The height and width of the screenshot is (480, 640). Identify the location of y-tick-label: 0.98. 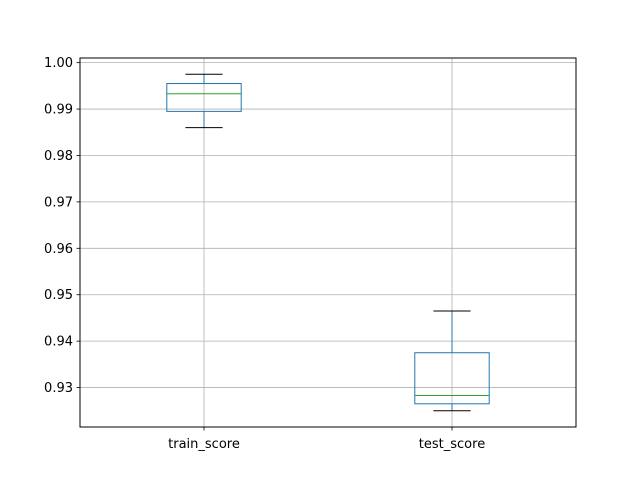
(58, 156).